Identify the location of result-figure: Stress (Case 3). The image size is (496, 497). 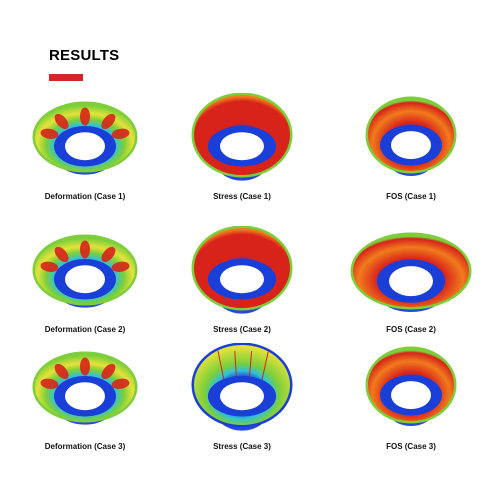
(242, 400).